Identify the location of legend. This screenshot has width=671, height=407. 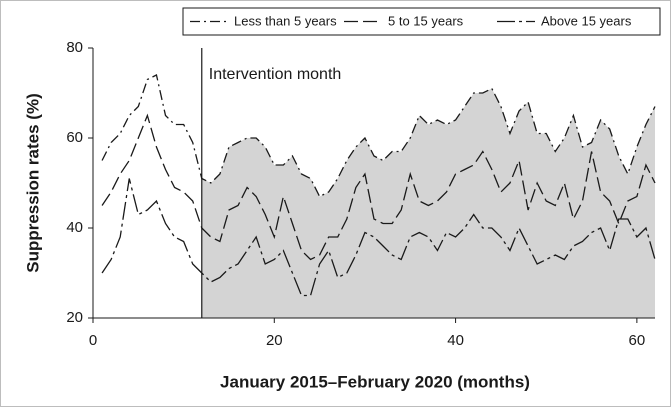
(421, 21).